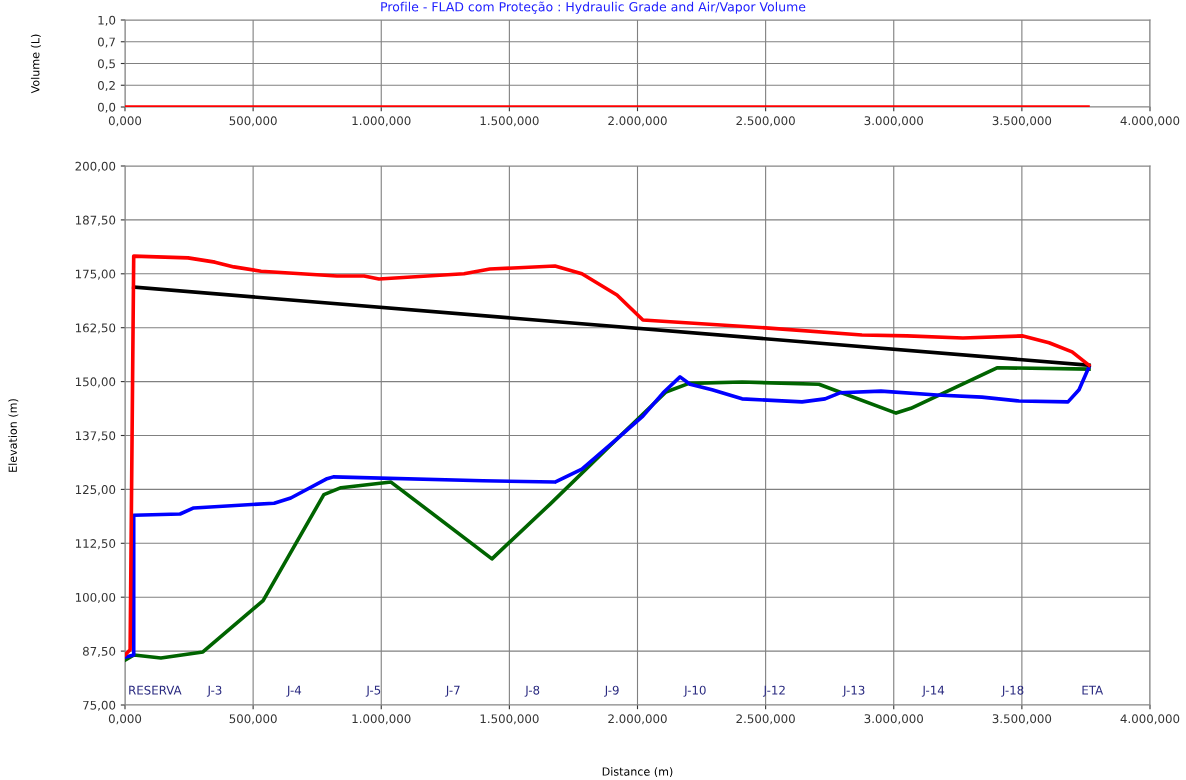  Describe the element at coordinates (95, 382) in the screenshot. I see `y-tick-label: 150,00` at that location.